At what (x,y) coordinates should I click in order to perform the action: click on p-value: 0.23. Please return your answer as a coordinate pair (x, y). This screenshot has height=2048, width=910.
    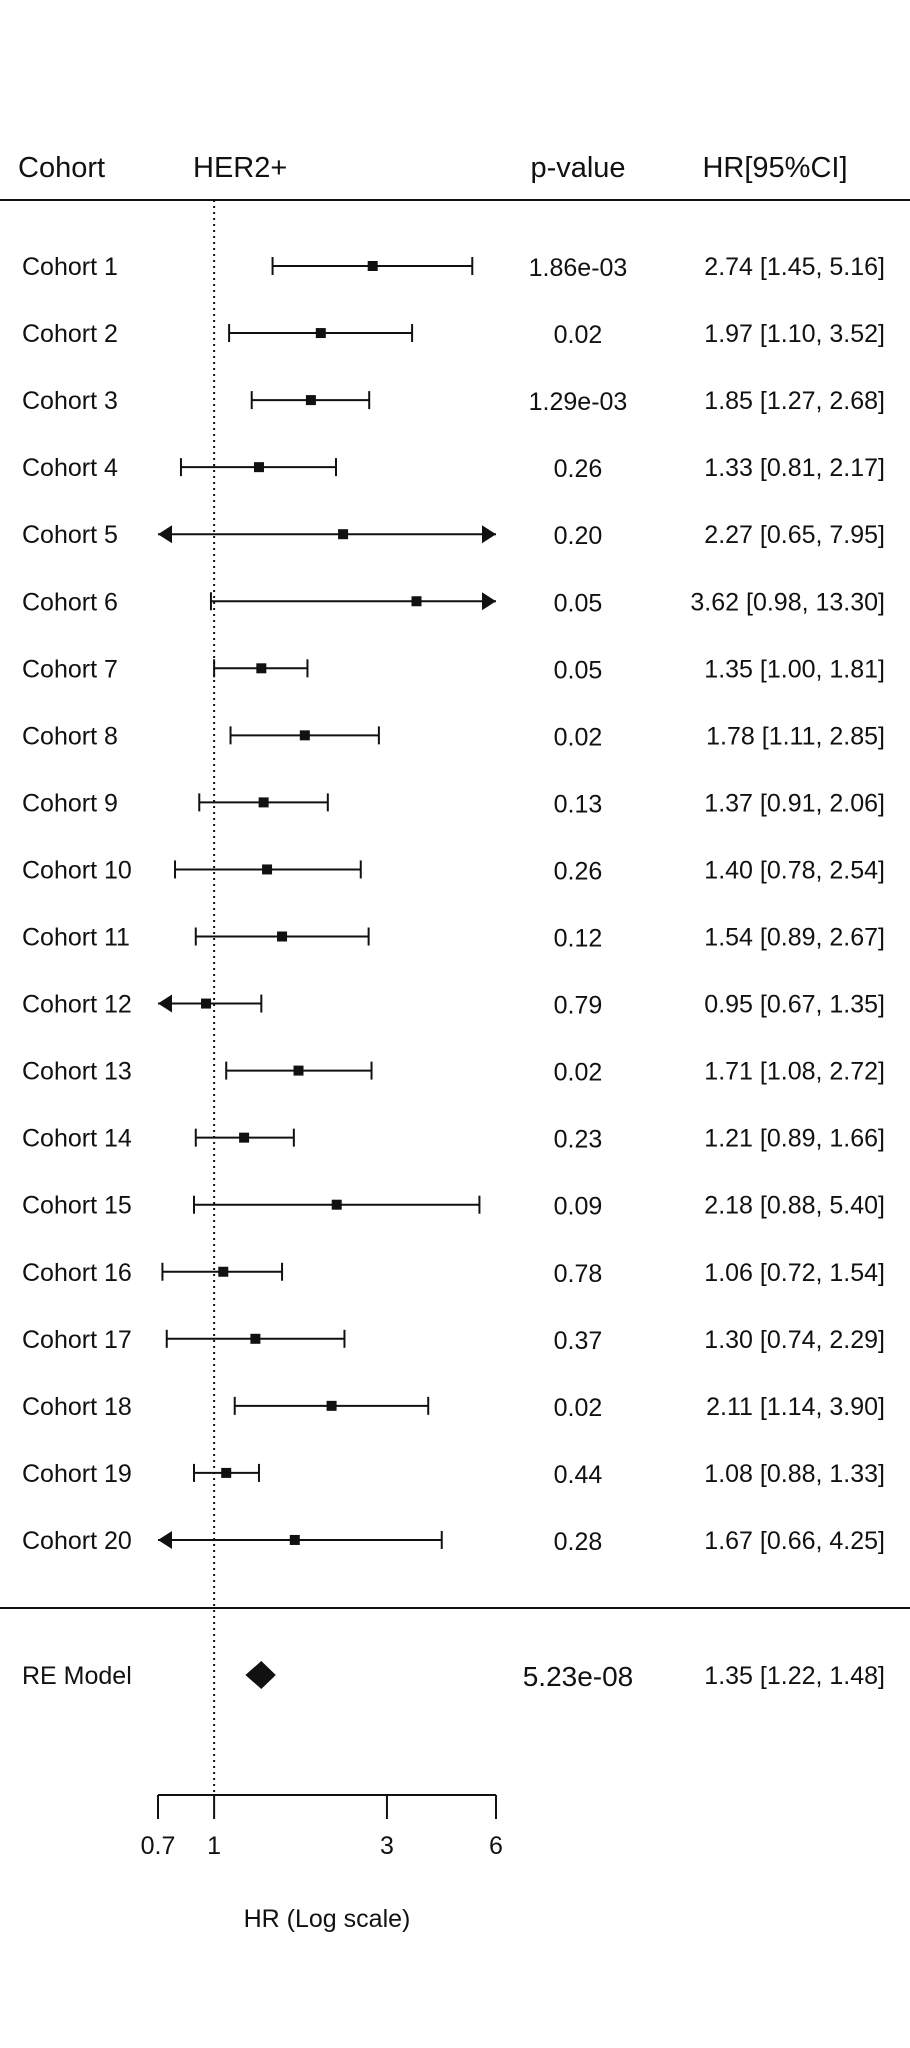
    Looking at the image, I should click on (578, 1140).